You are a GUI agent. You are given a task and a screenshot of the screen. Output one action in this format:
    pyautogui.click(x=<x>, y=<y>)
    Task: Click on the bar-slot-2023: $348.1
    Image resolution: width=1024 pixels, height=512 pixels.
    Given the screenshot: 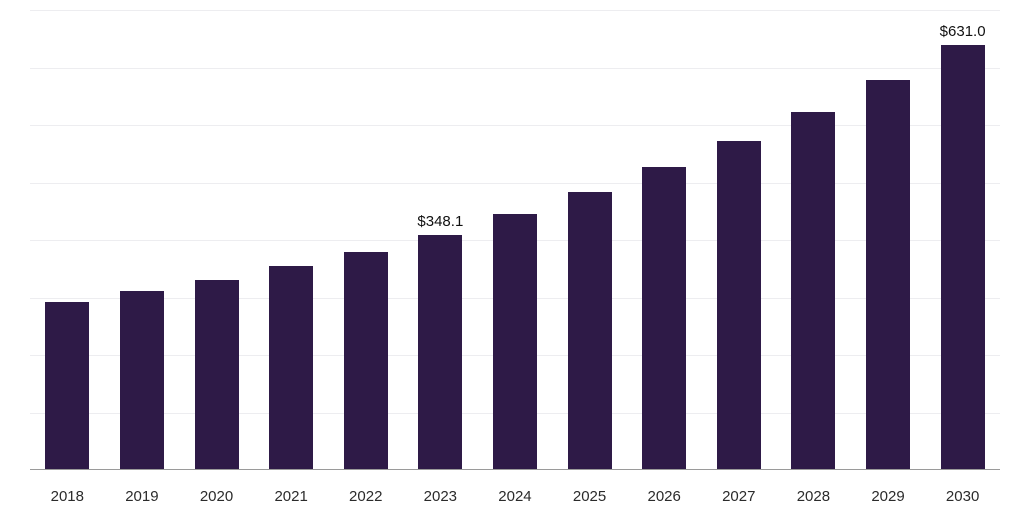 What is the action you would take?
    pyautogui.click(x=440, y=341)
    